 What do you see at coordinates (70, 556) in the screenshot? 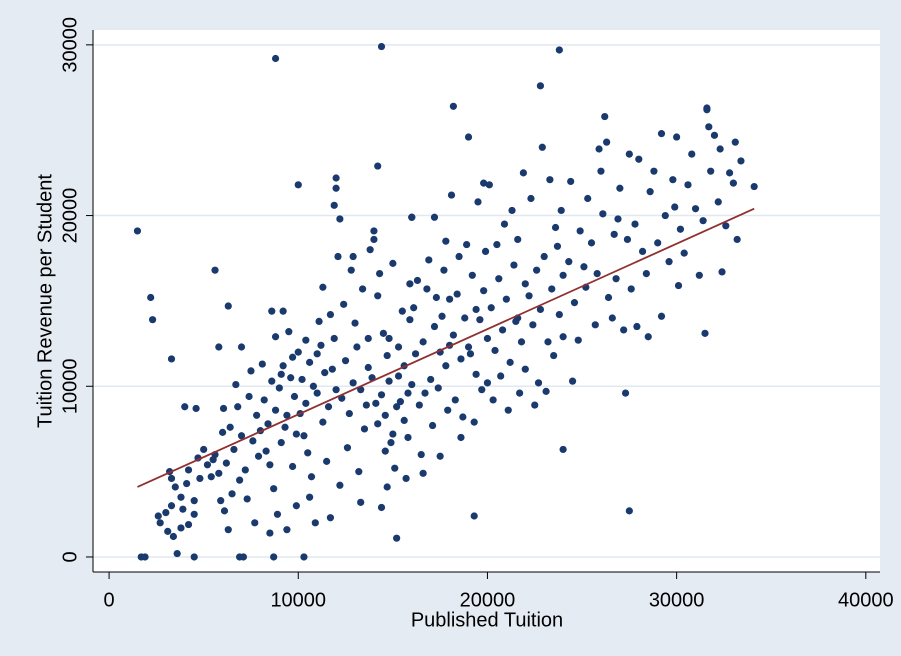
I see `y-tick-label: 0` at bounding box center [70, 556].